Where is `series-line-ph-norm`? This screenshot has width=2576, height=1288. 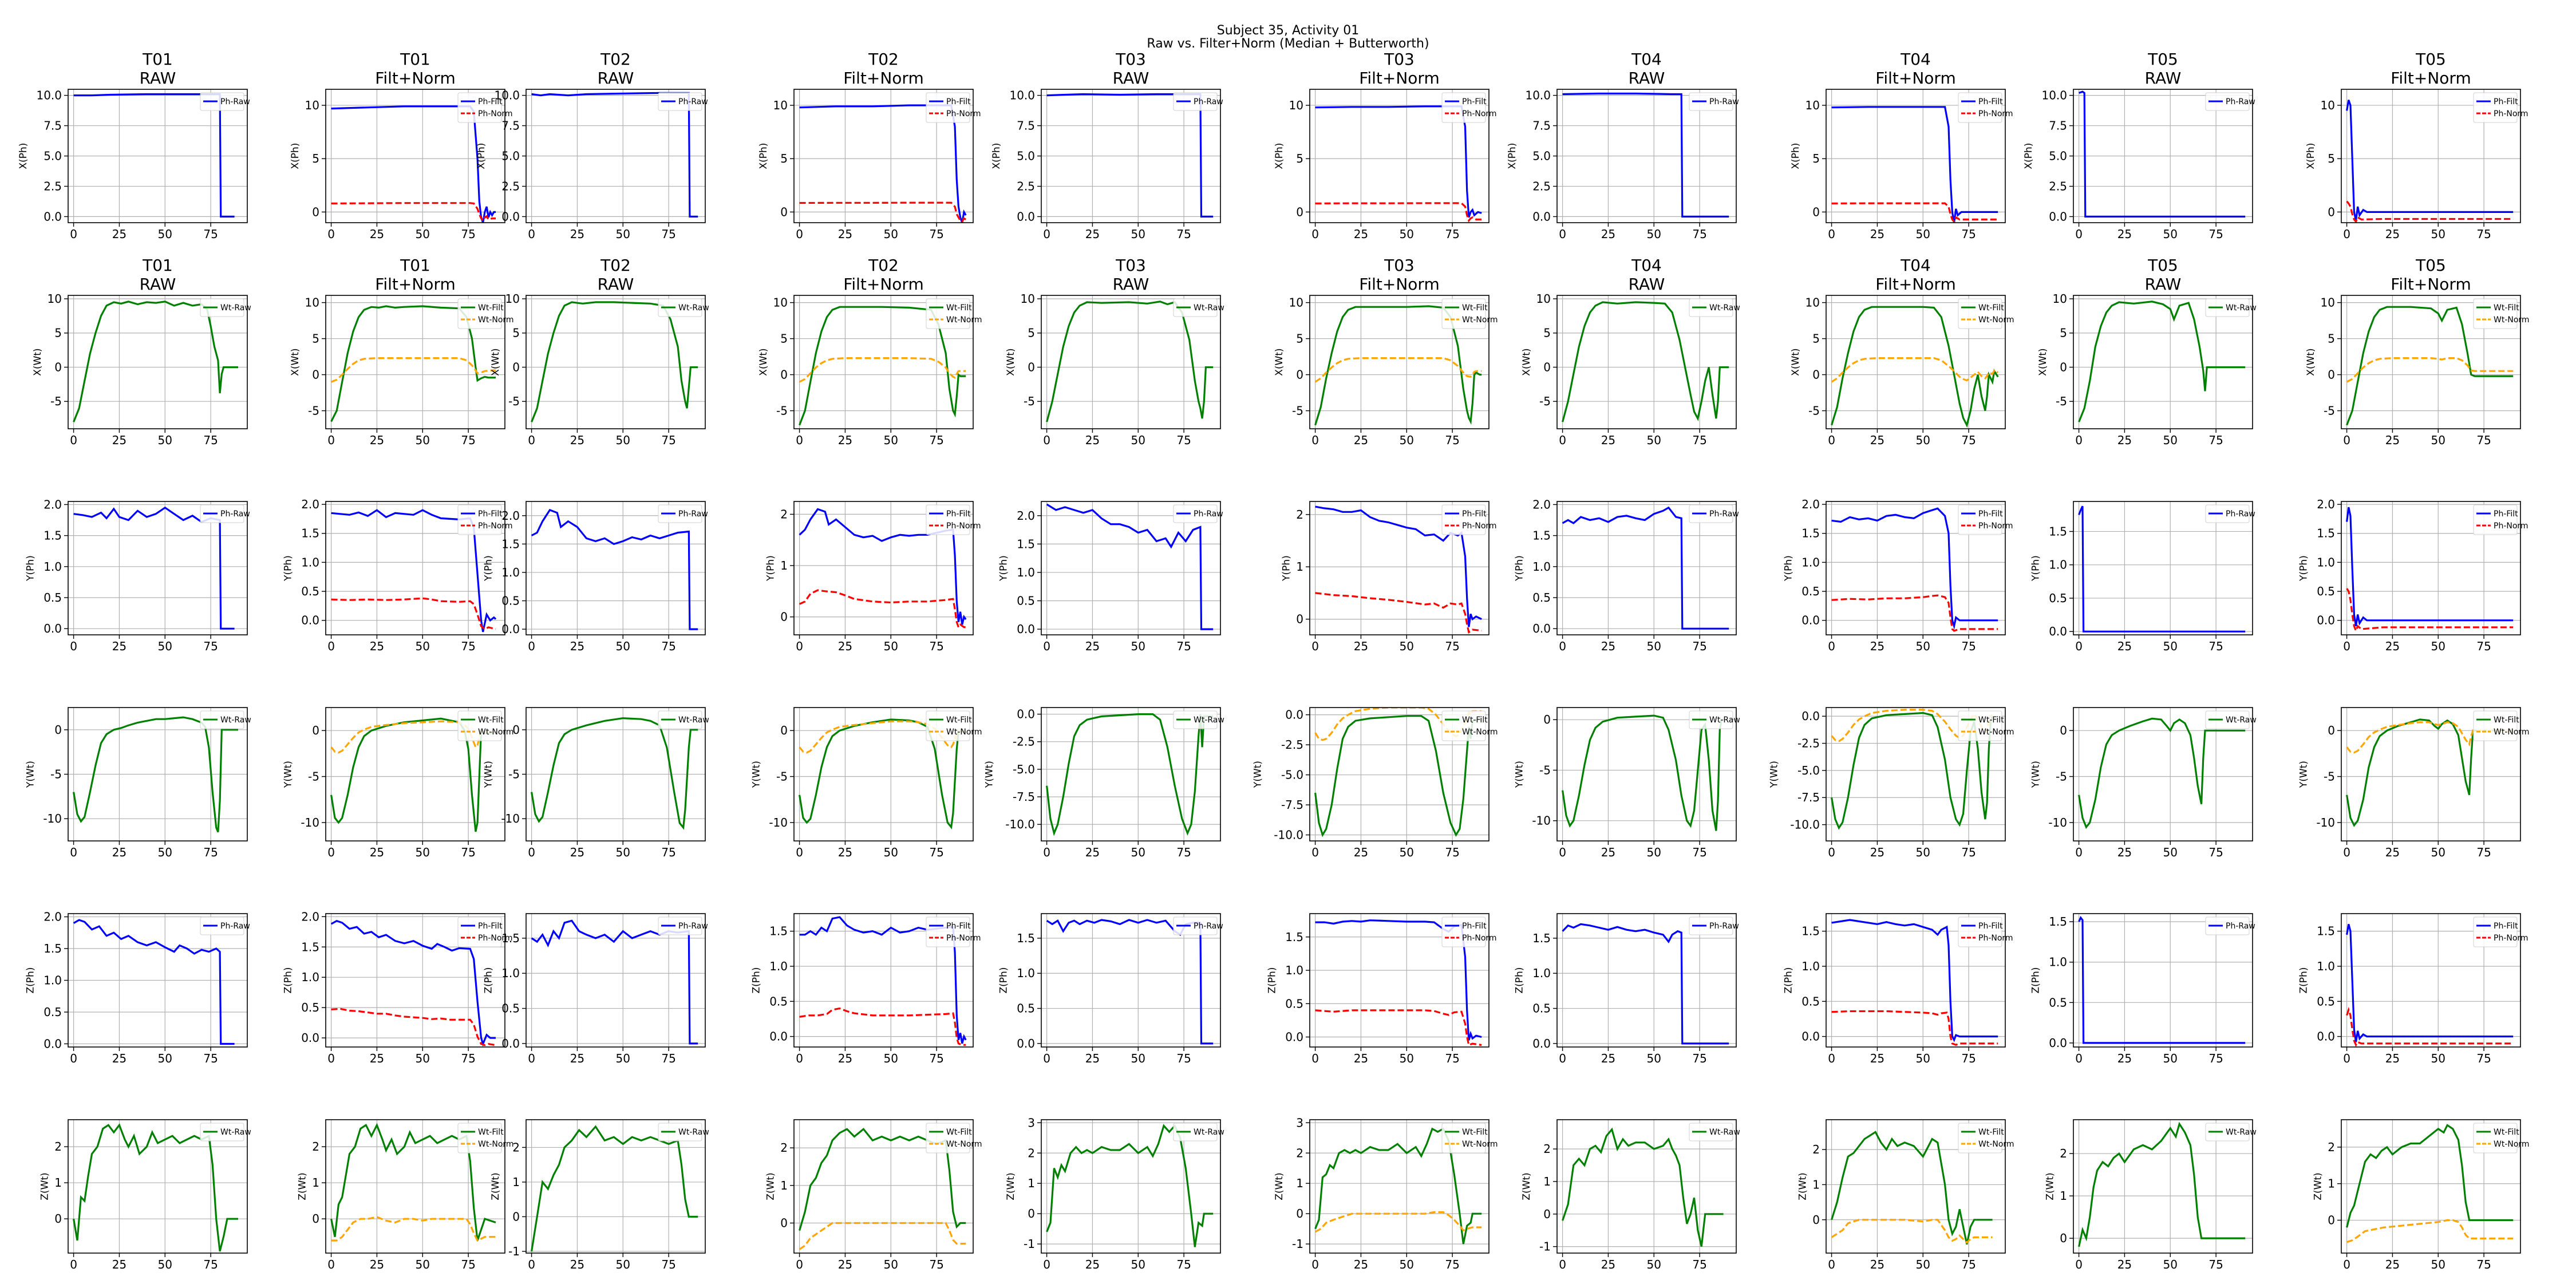
series-line-ph-norm is located at coordinates (2430, 211).